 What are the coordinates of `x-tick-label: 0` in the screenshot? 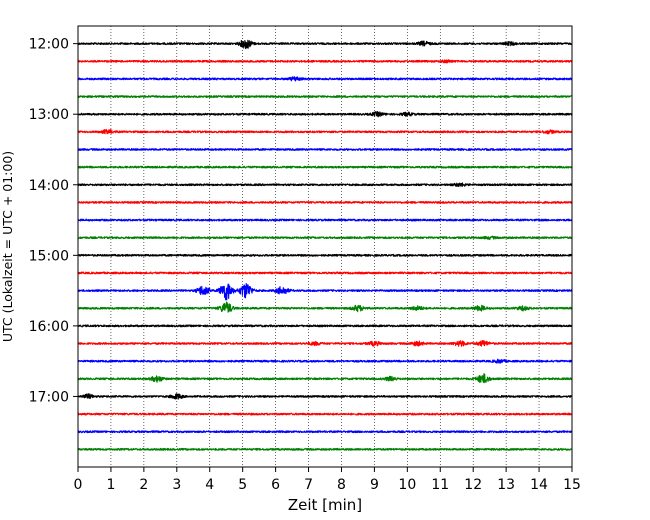 It's located at (78, 485).